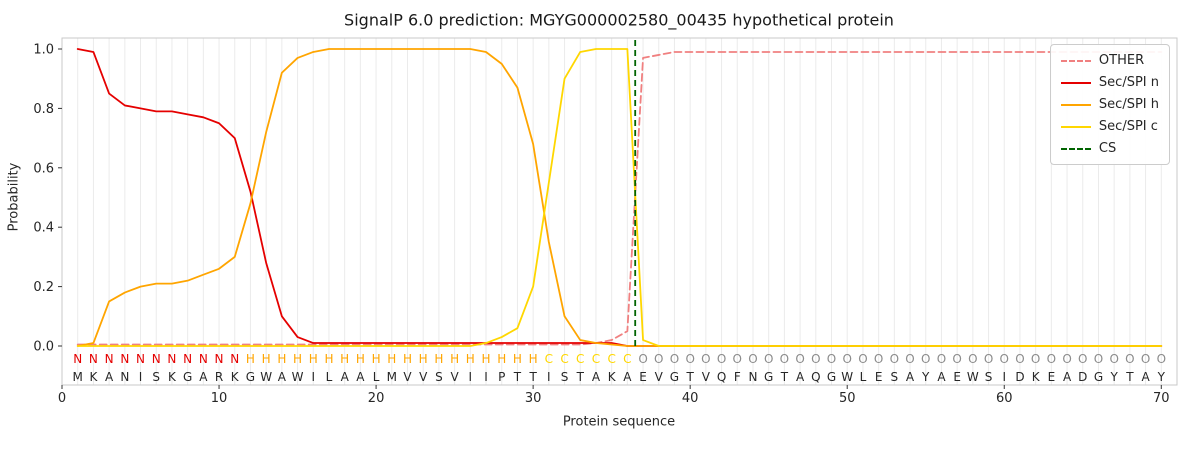  I want to click on y-tick-label: 1.0, so click(43, 50).